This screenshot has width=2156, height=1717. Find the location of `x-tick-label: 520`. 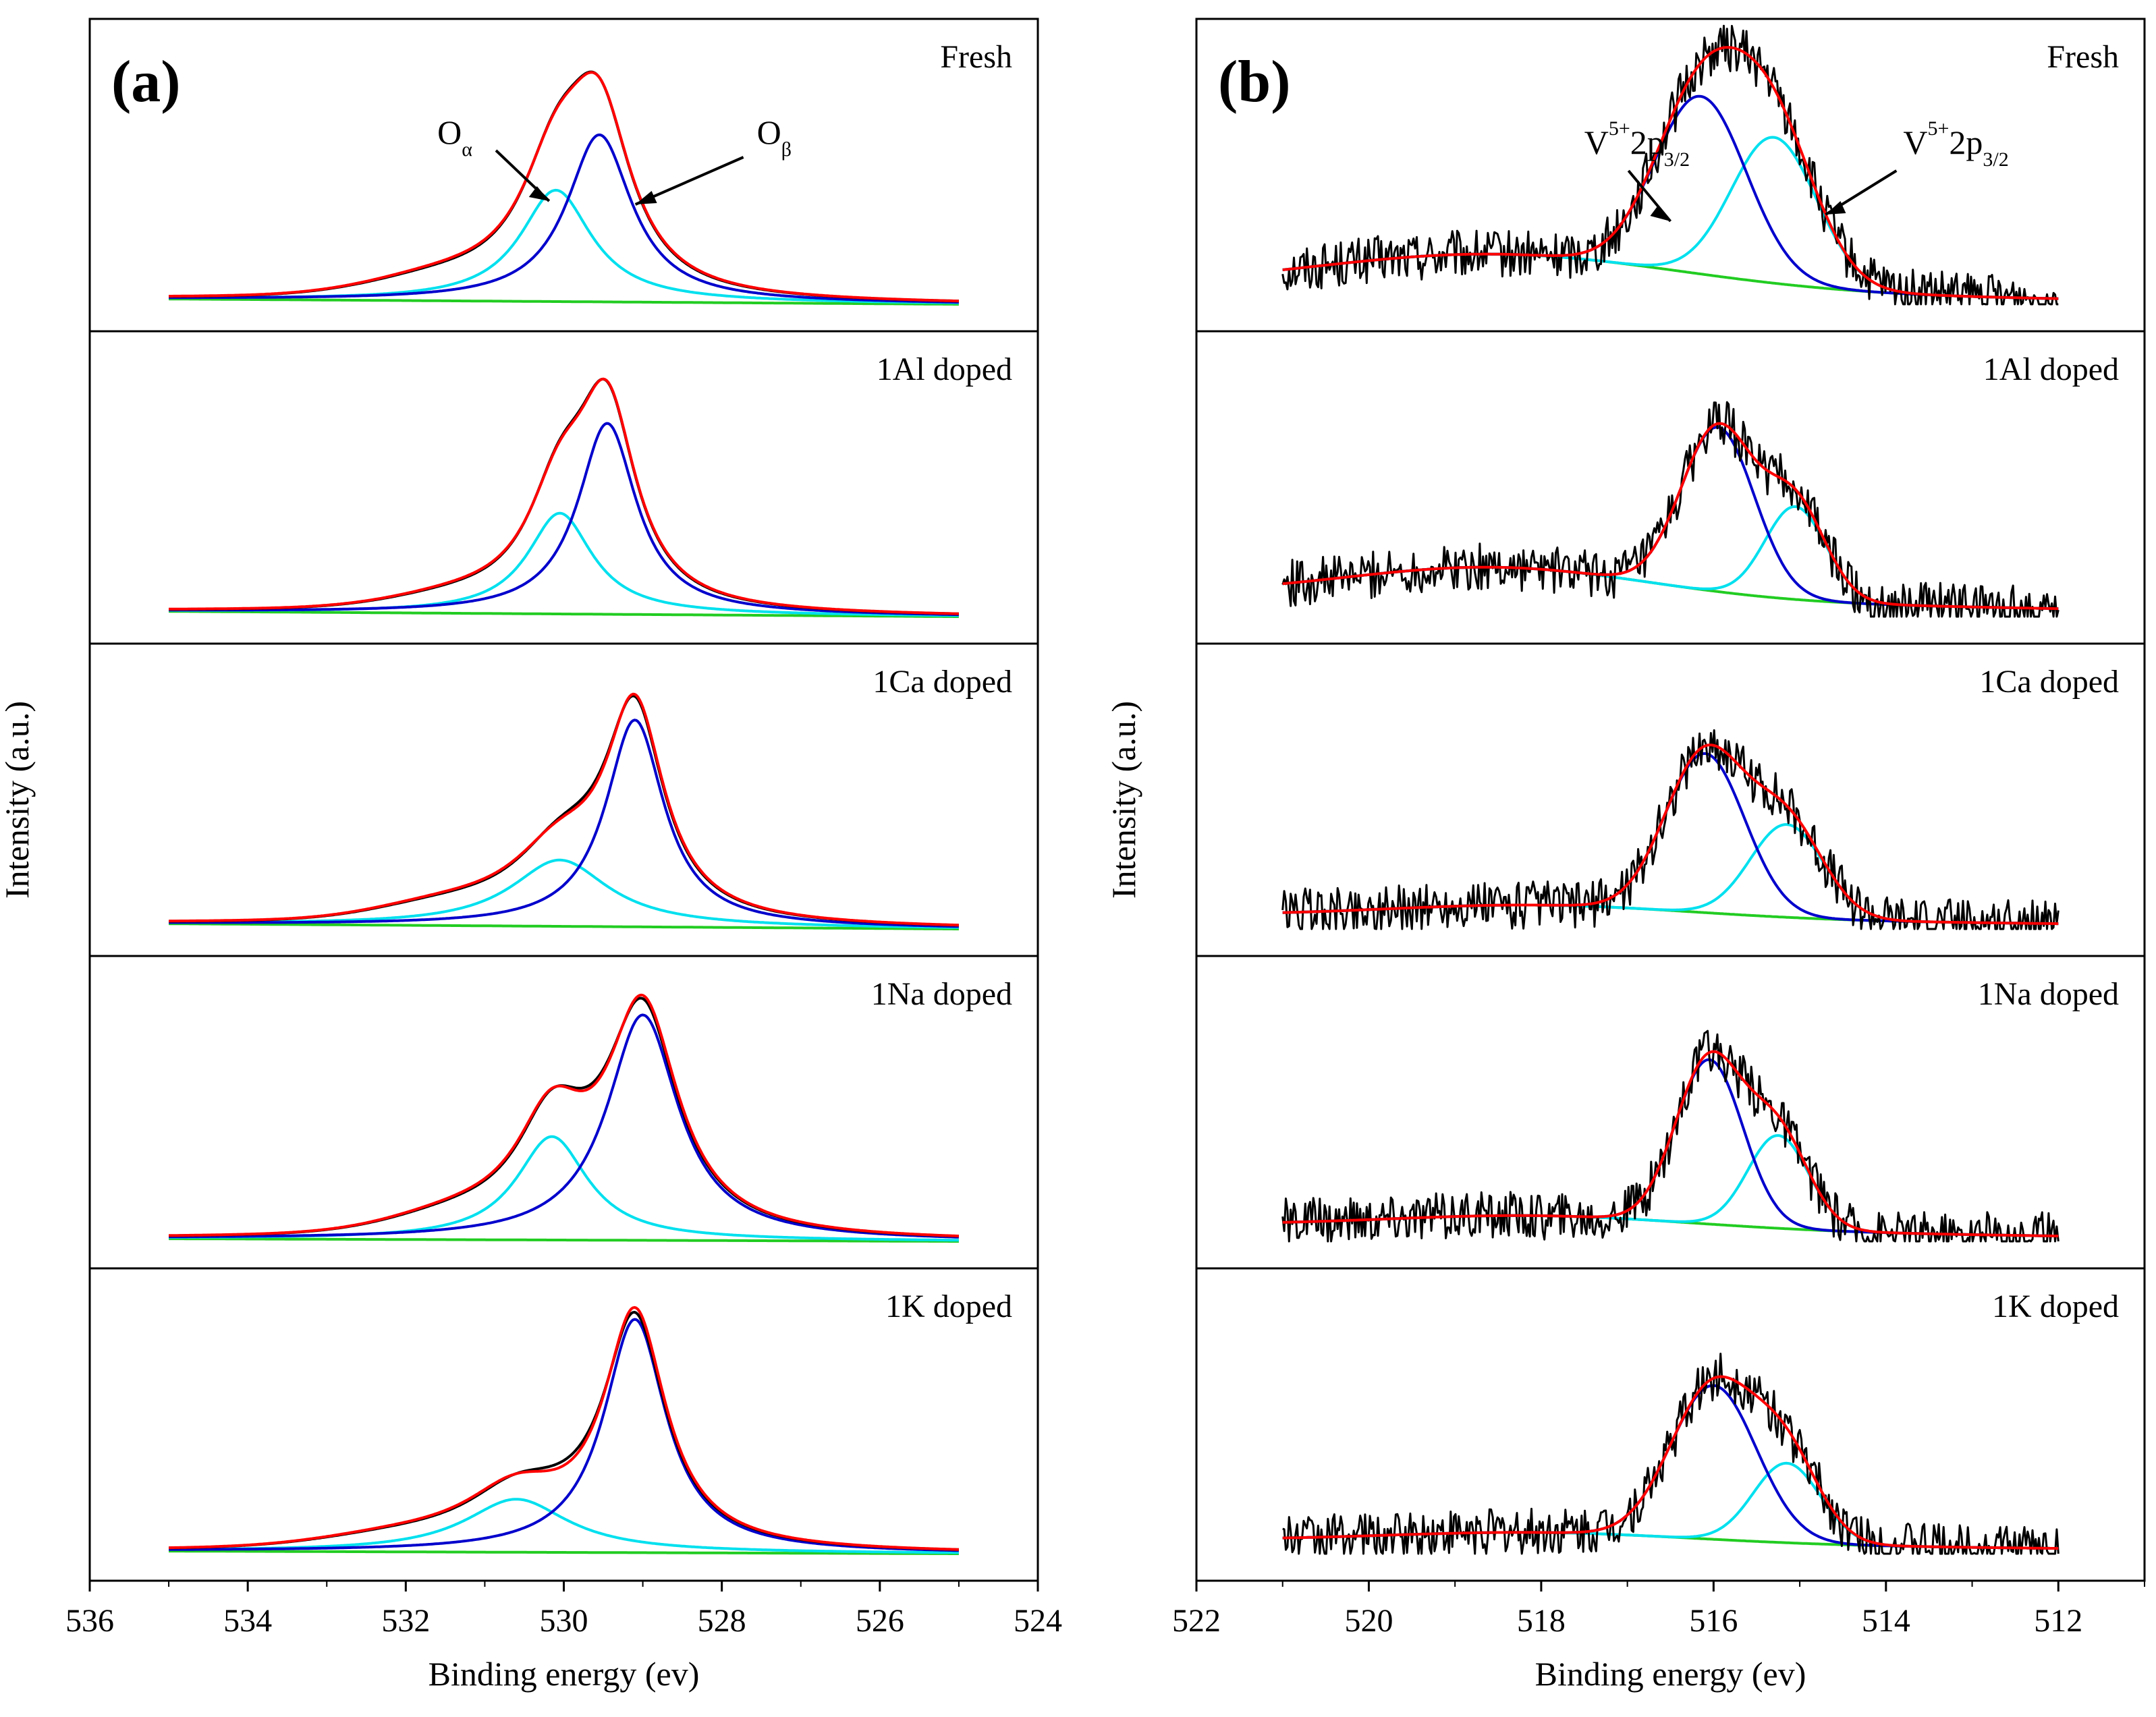

x-tick-label: 520 is located at coordinates (1368, 1621).